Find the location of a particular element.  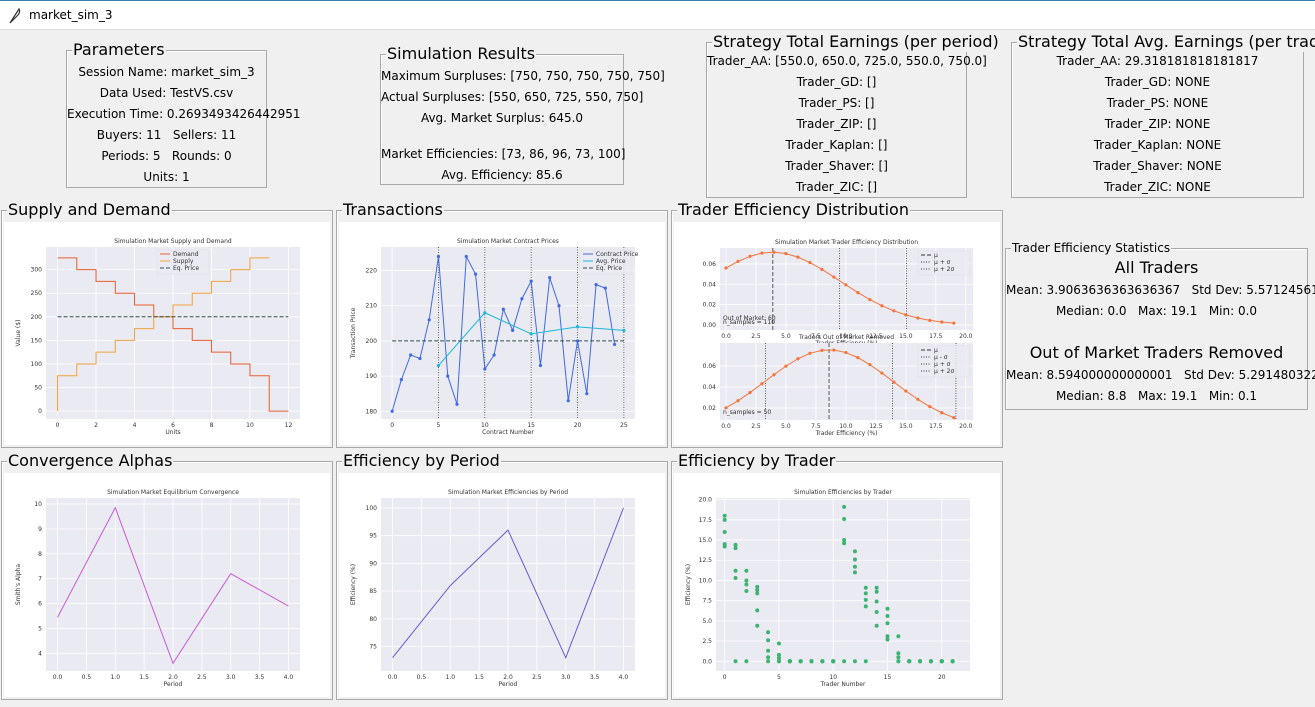

chart-panel: Transactions is located at coordinates (502, 324).